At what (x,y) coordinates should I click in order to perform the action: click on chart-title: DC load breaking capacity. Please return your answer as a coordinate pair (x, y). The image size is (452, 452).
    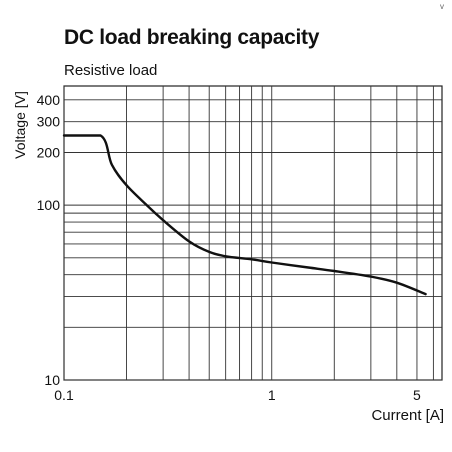
    Looking at the image, I should click on (192, 37).